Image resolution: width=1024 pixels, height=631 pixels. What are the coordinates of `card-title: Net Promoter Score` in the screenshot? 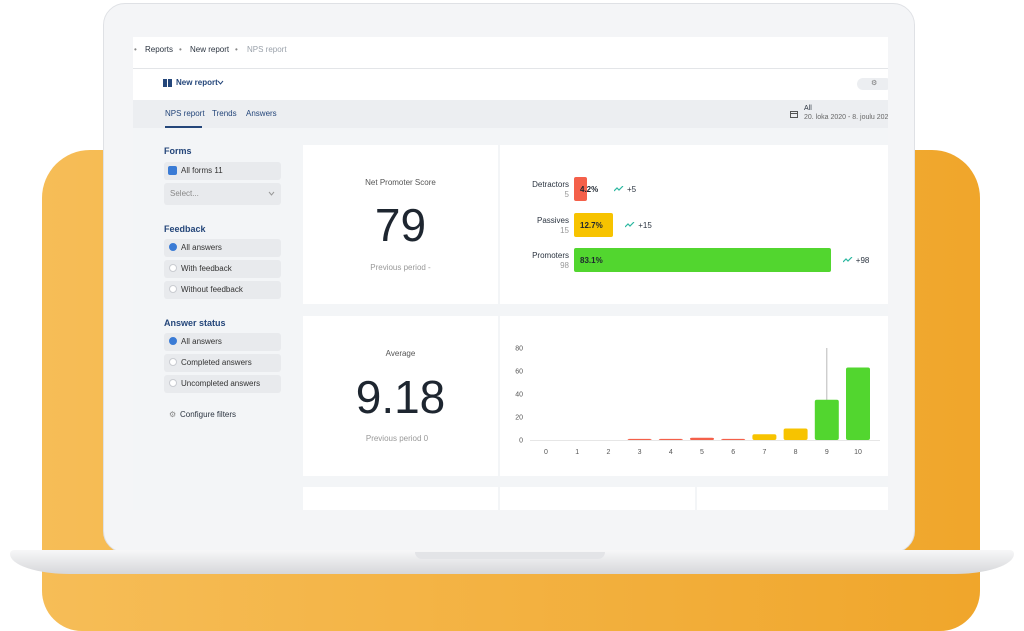 It's located at (400, 182).